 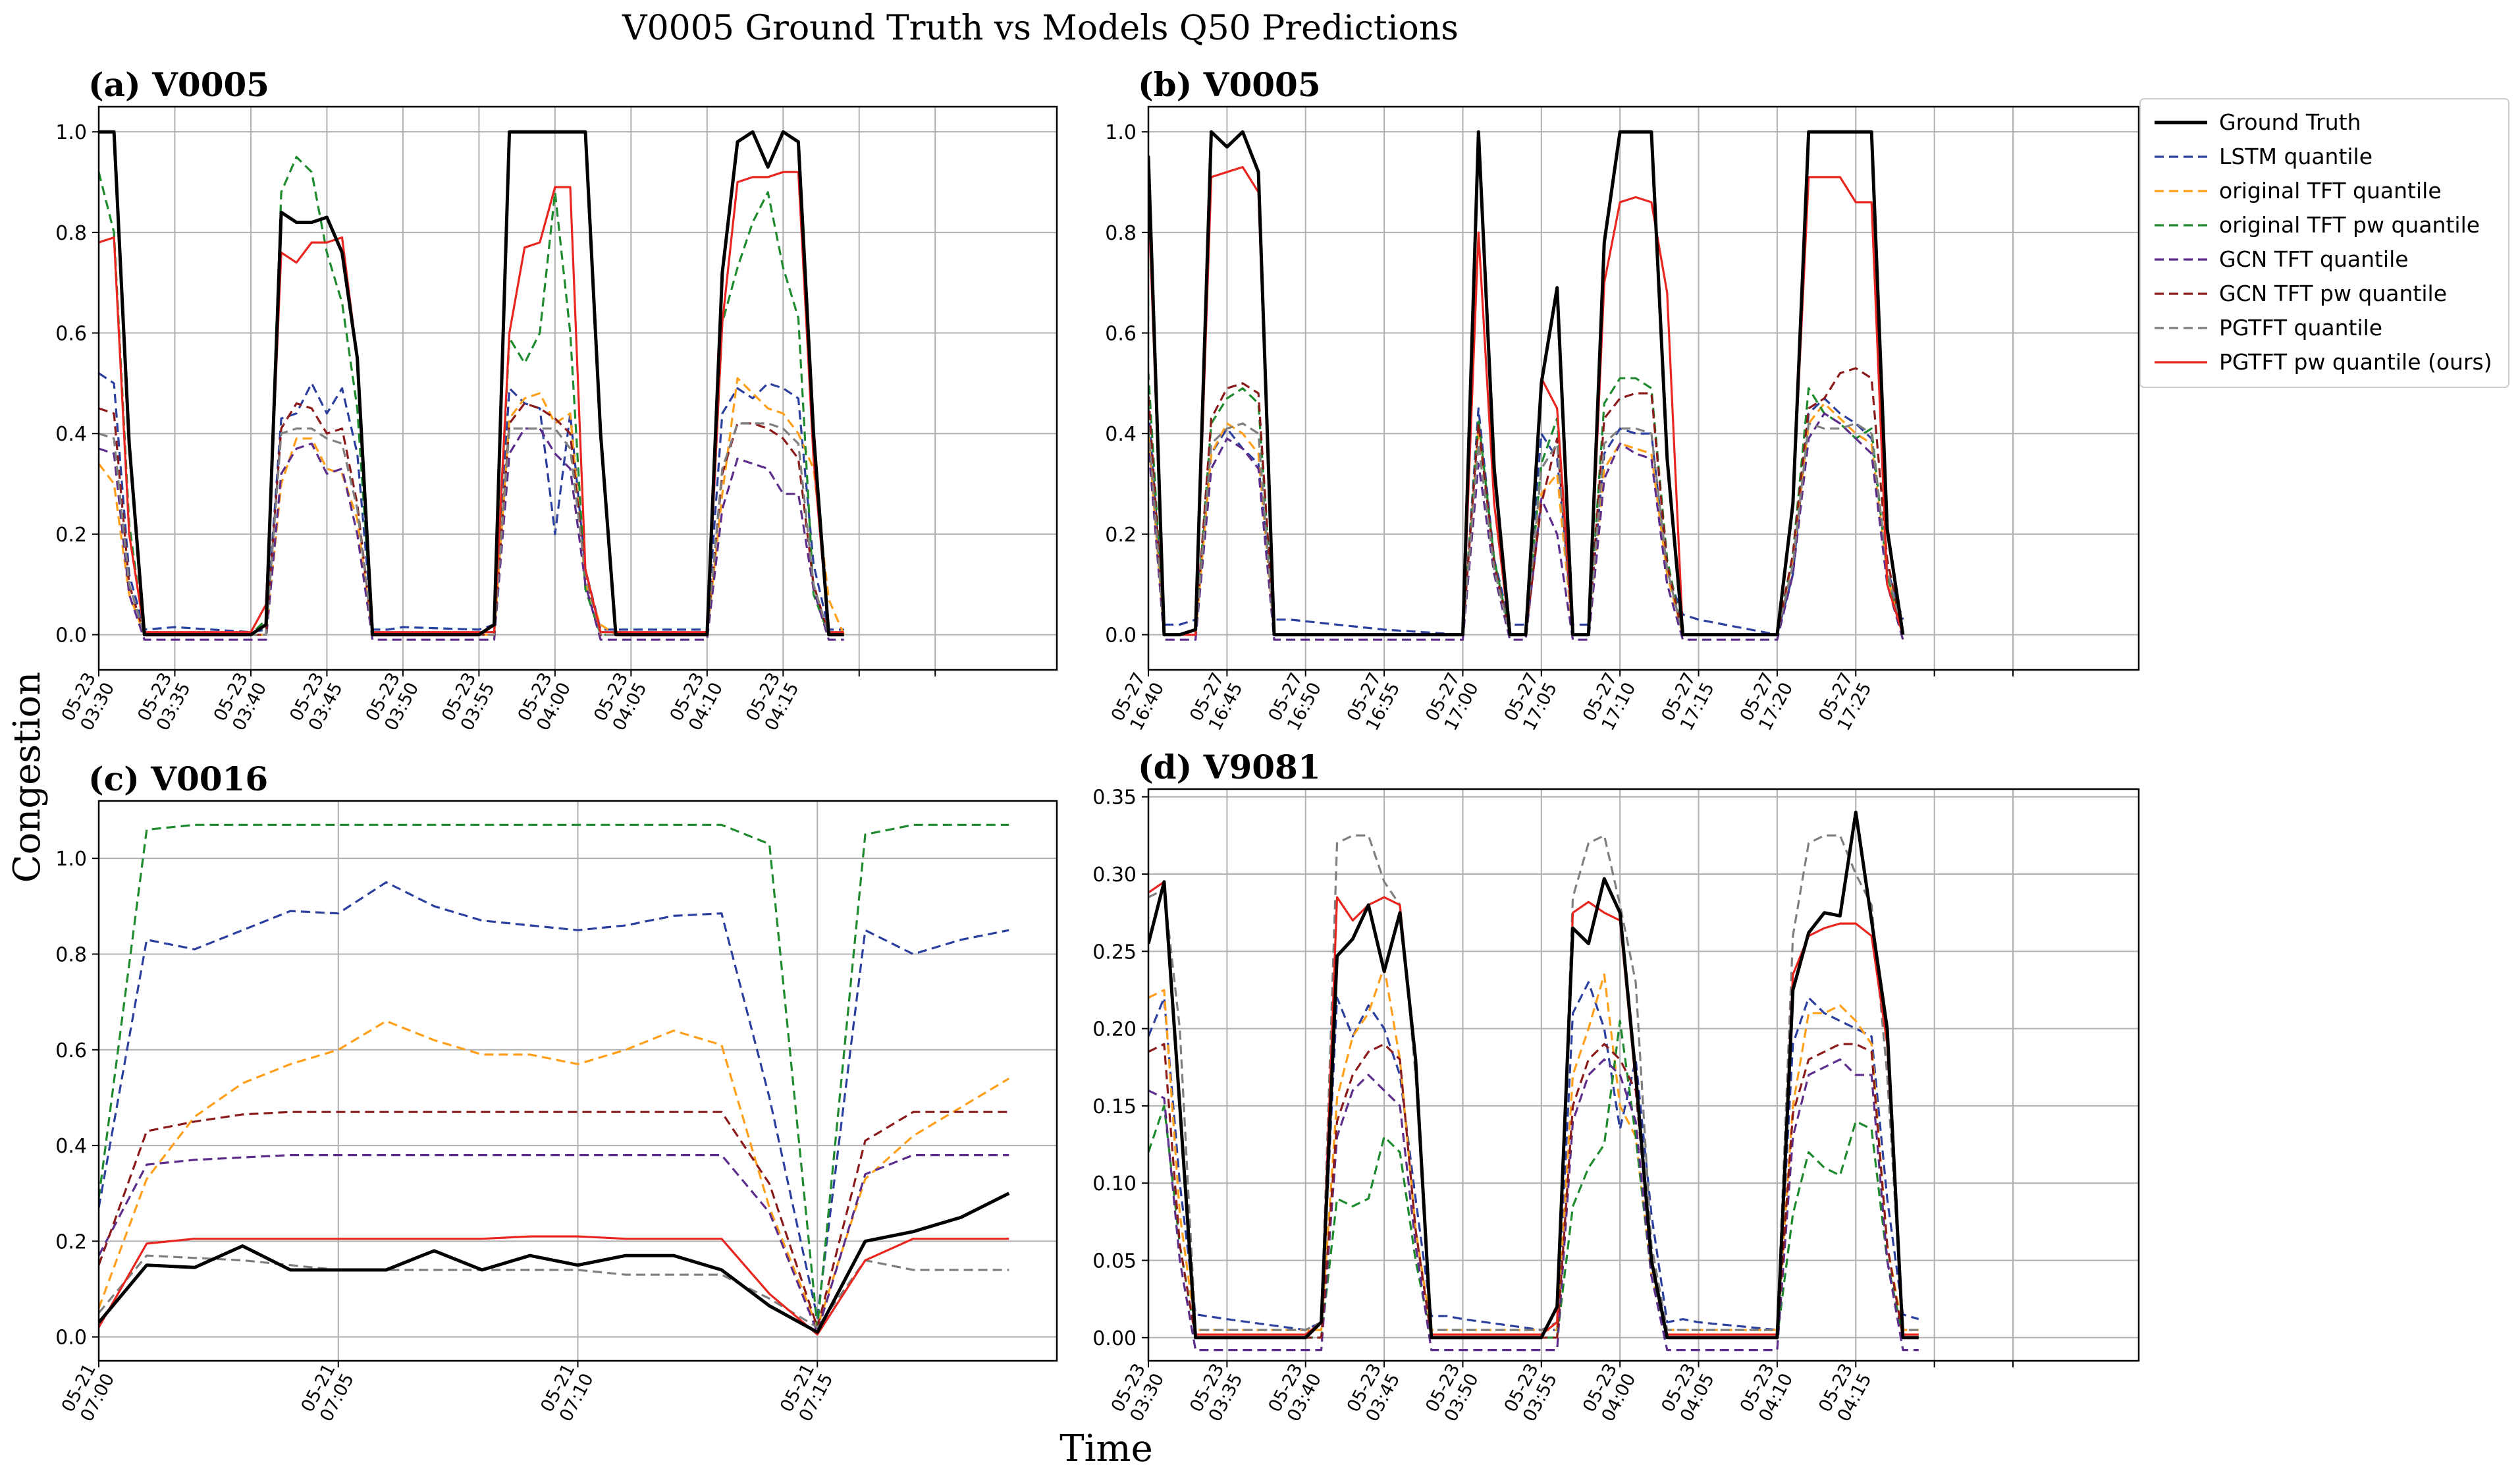 I want to click on legend-label: original TFT quantile, so click(x=2330, y=191).